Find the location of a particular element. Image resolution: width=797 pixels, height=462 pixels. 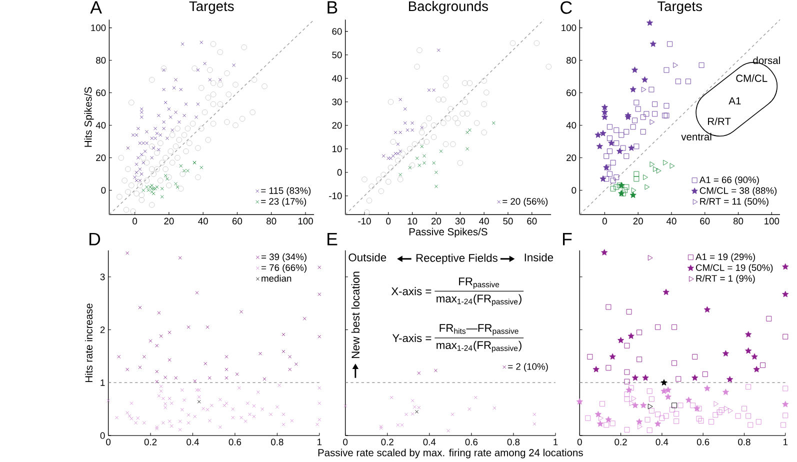

annotation: dorsal is located at coordinates (766, 60).